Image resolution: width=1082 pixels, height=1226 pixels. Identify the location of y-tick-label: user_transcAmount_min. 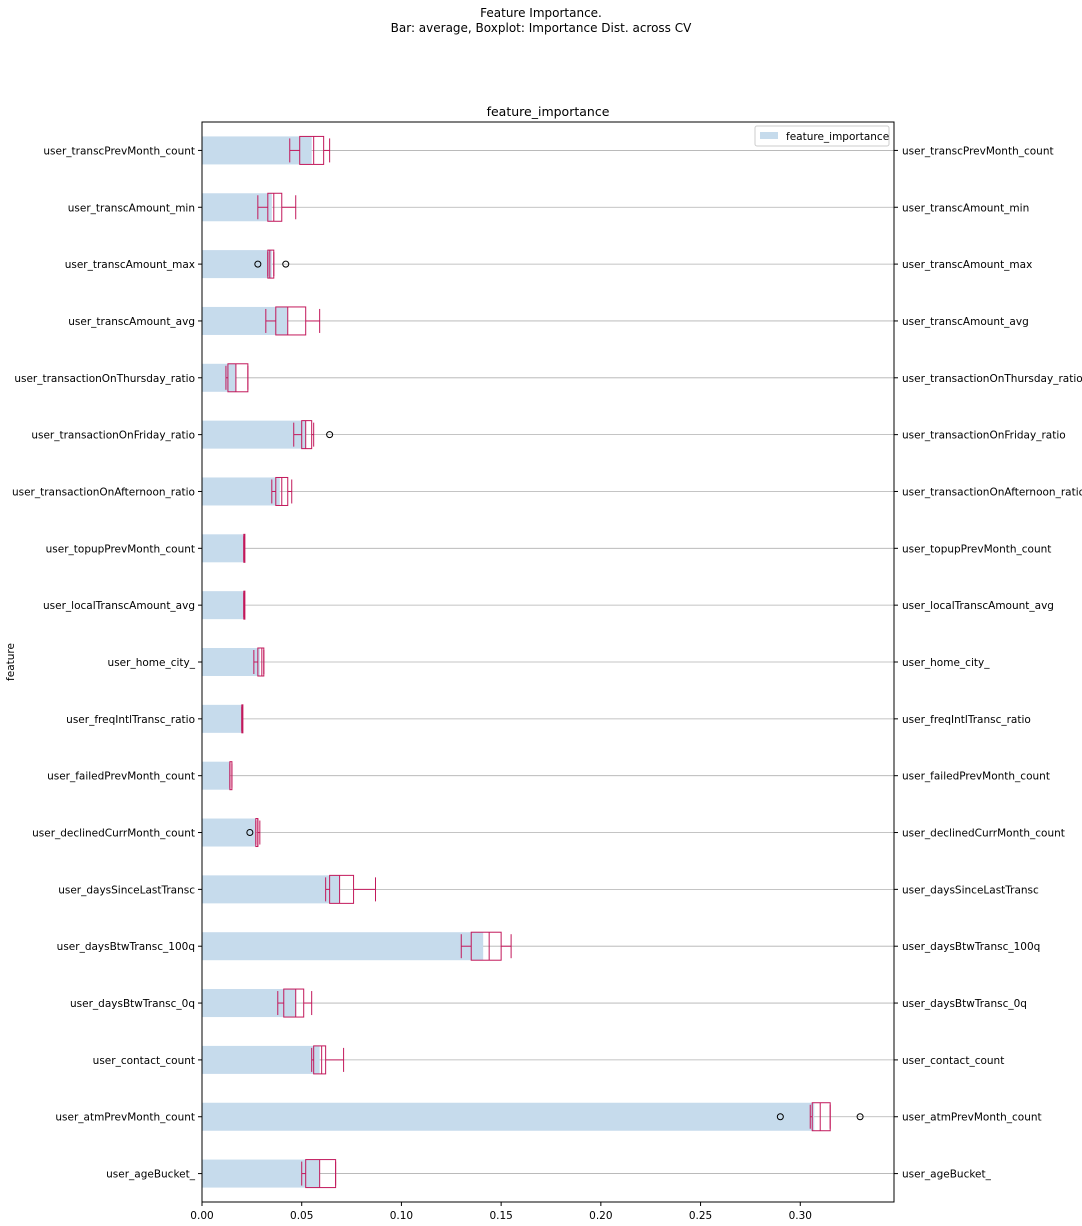
(131, 208).